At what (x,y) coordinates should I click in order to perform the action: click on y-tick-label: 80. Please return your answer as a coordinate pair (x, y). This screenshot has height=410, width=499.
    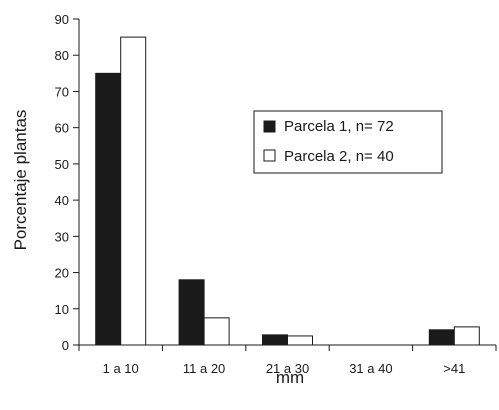
    Looking at the image, I should click on (62, 55).